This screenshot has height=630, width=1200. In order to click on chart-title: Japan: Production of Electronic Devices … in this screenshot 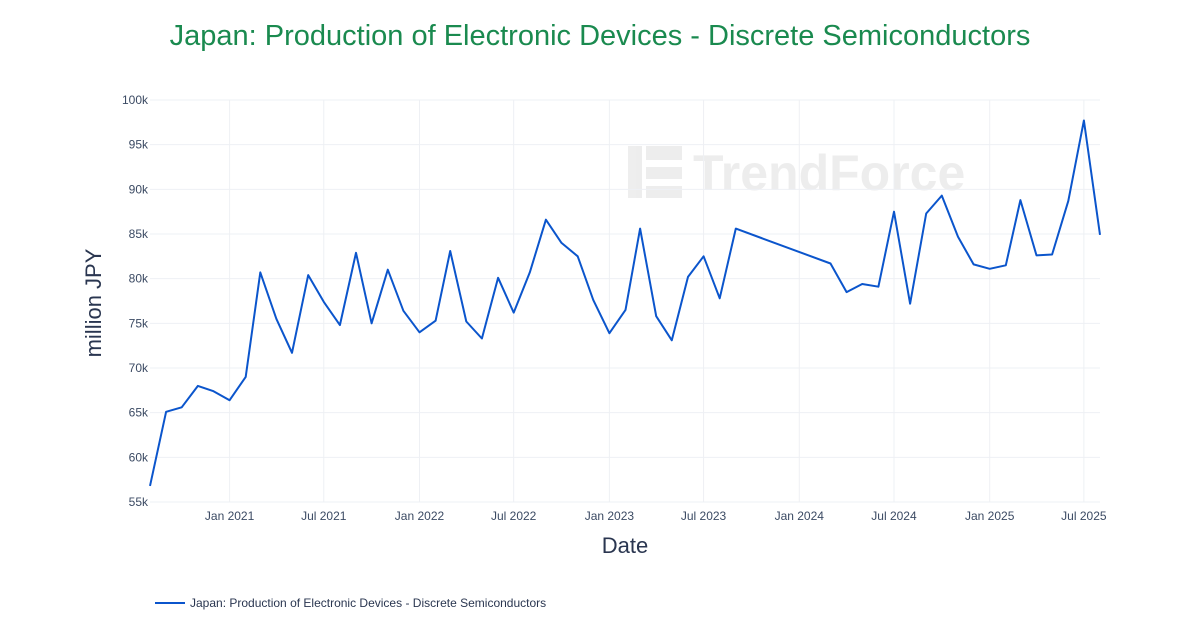, I will do `click(600, 36)`.